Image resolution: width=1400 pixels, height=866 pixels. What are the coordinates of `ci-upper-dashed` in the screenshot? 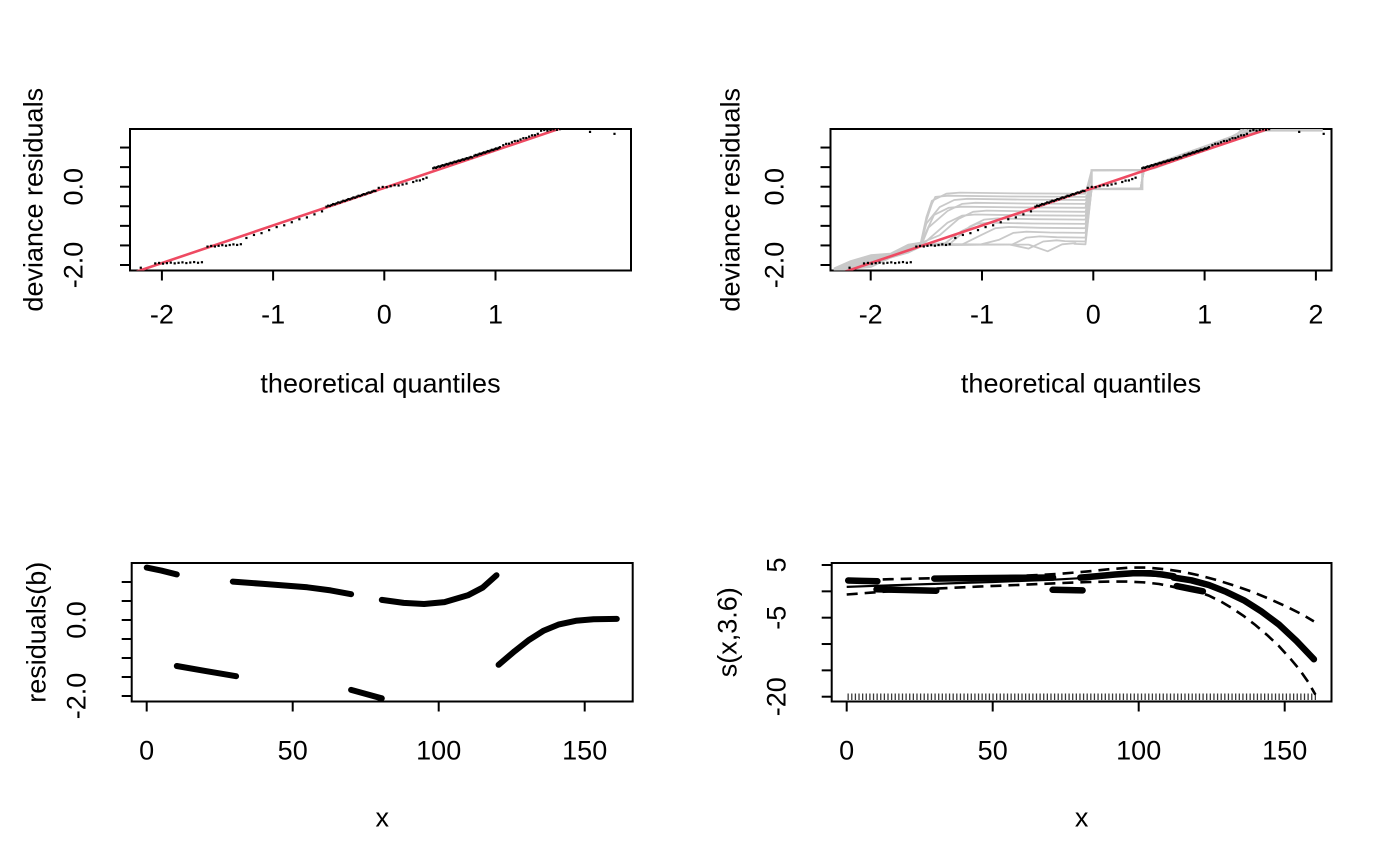 It's located at (1080, 594).